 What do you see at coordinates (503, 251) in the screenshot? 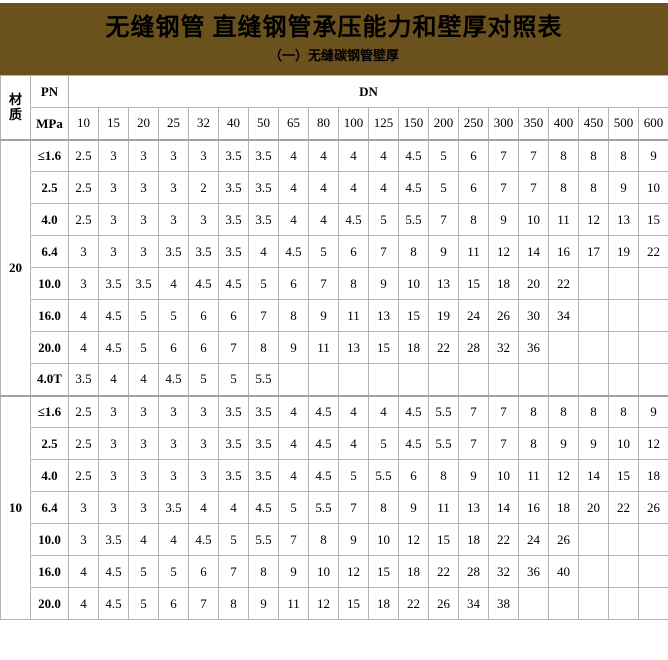
I see `thickness-cell: 12` at bounding box center [503, 251].